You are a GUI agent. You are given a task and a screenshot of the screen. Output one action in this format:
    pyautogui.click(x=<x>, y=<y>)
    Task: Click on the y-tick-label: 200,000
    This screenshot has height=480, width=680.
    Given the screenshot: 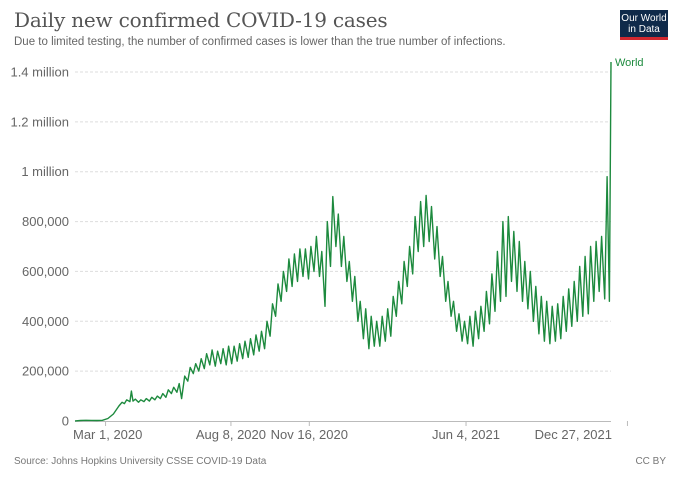 What is the action you would take?
    pyautogui.click(x=45, y=371)
    